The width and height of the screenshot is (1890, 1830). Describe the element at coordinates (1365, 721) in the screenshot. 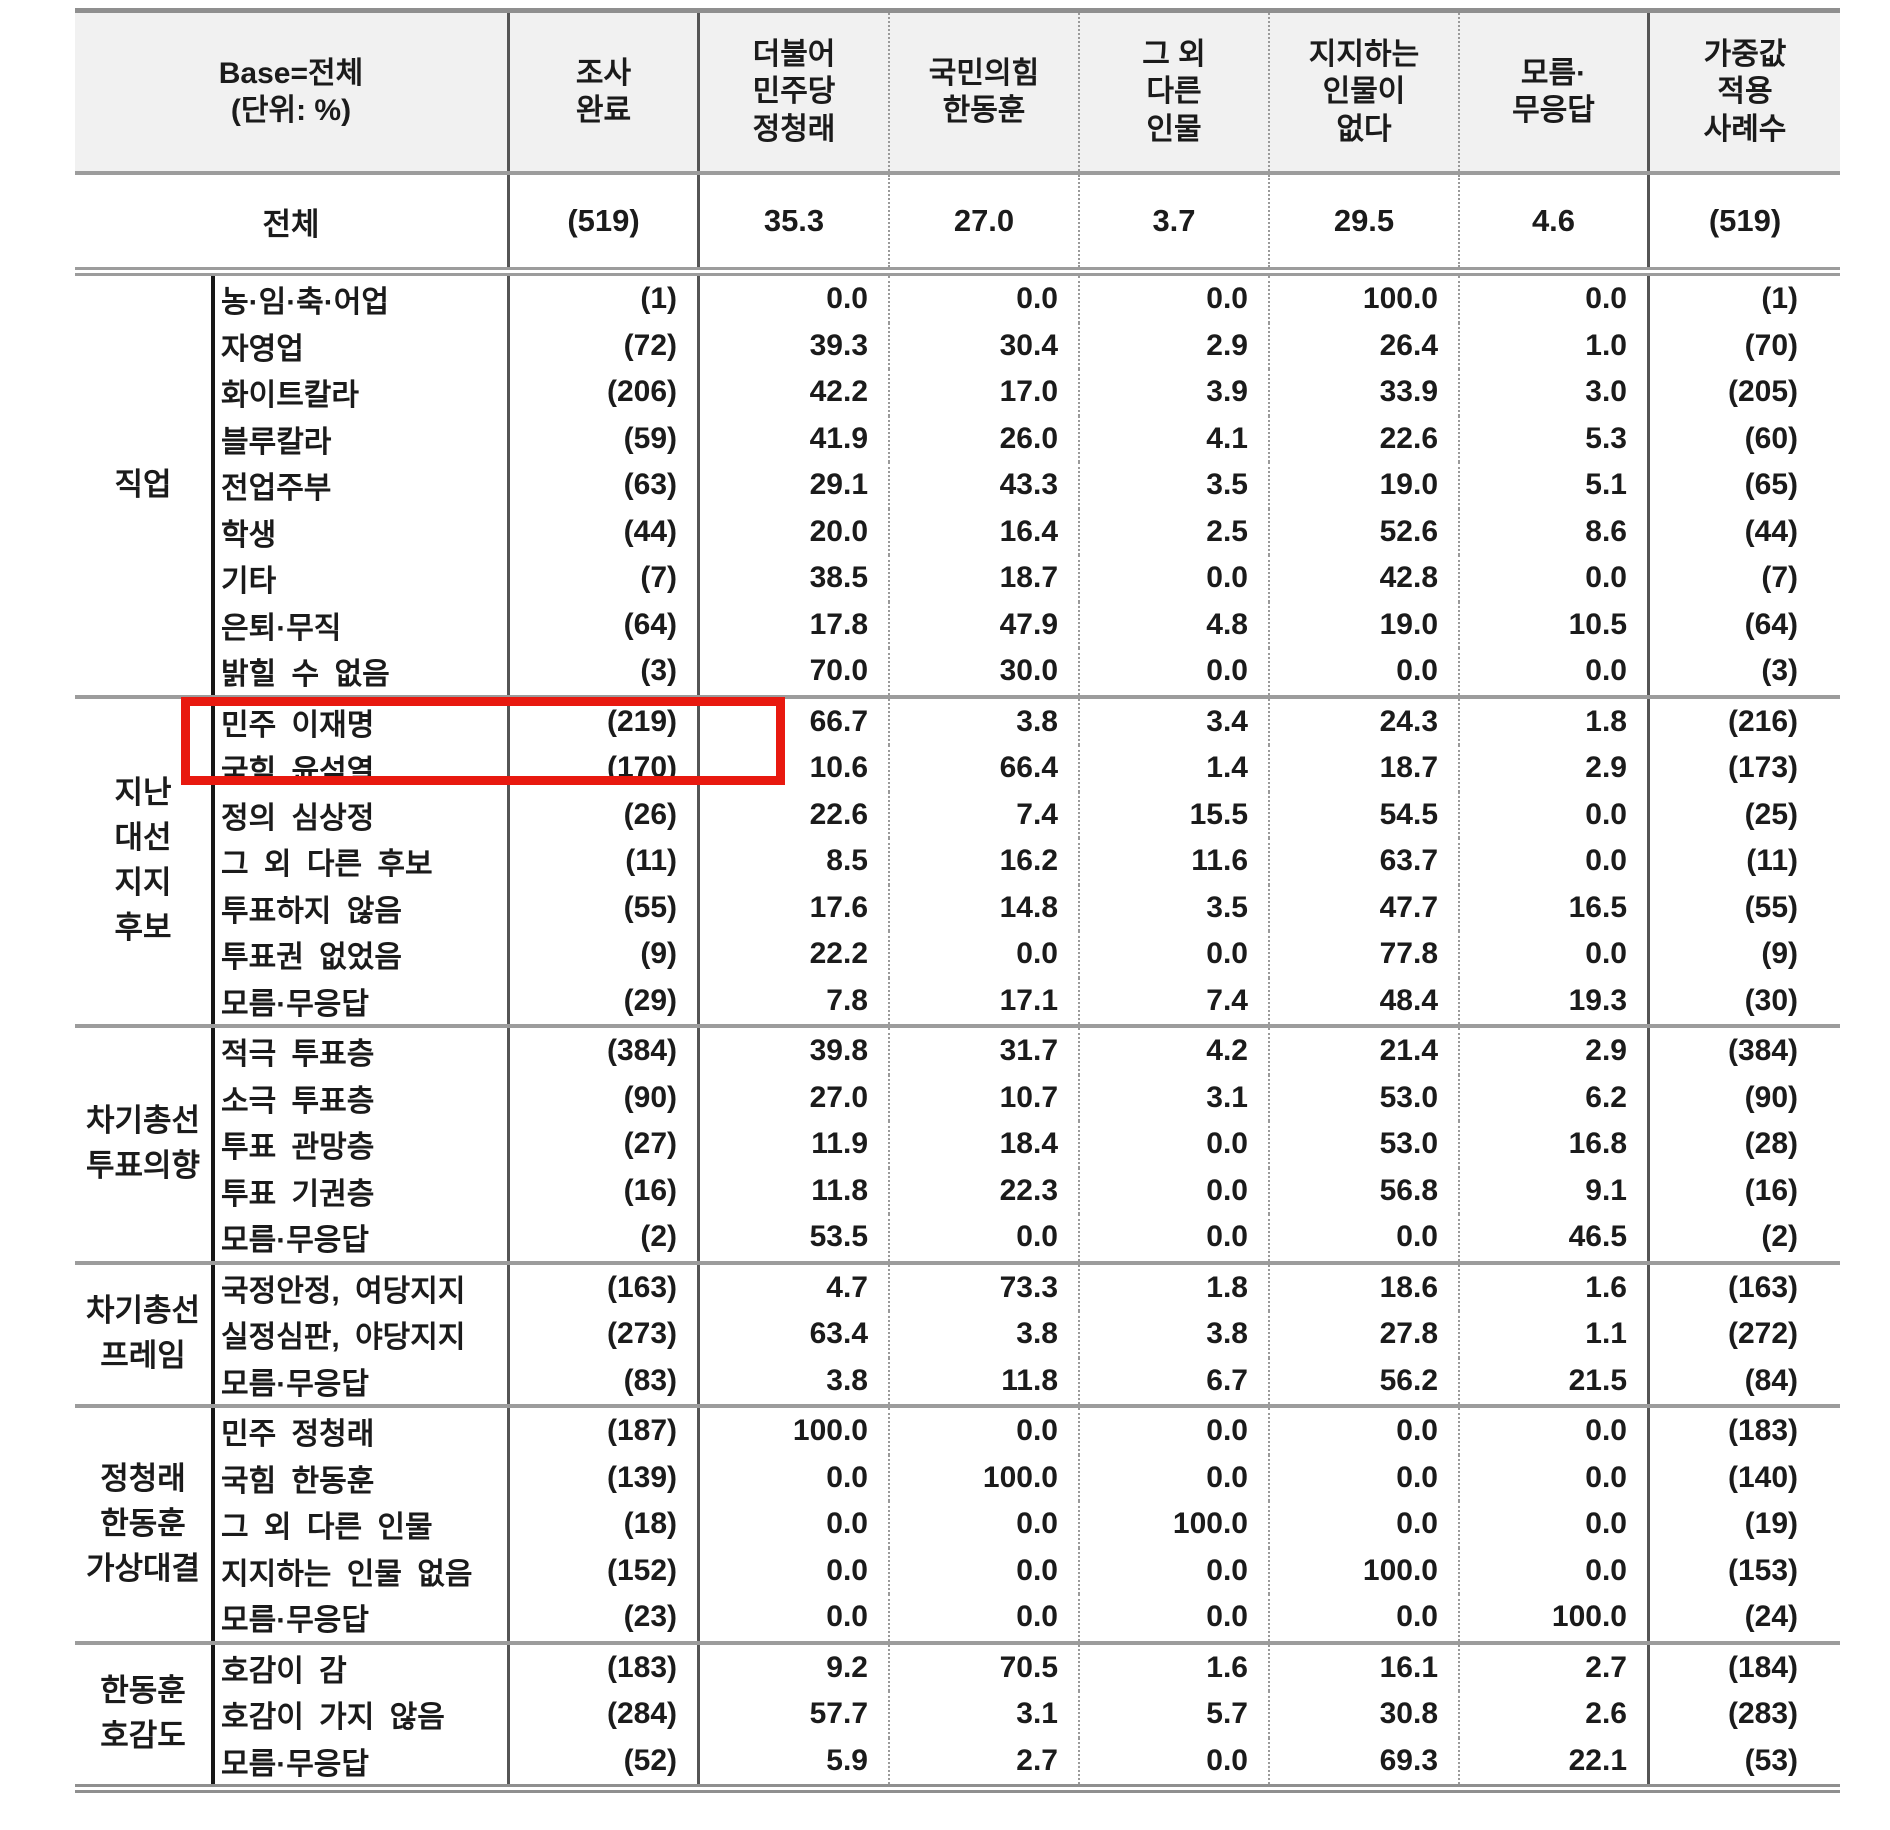

I see `value-cell: 24.3` at that location.